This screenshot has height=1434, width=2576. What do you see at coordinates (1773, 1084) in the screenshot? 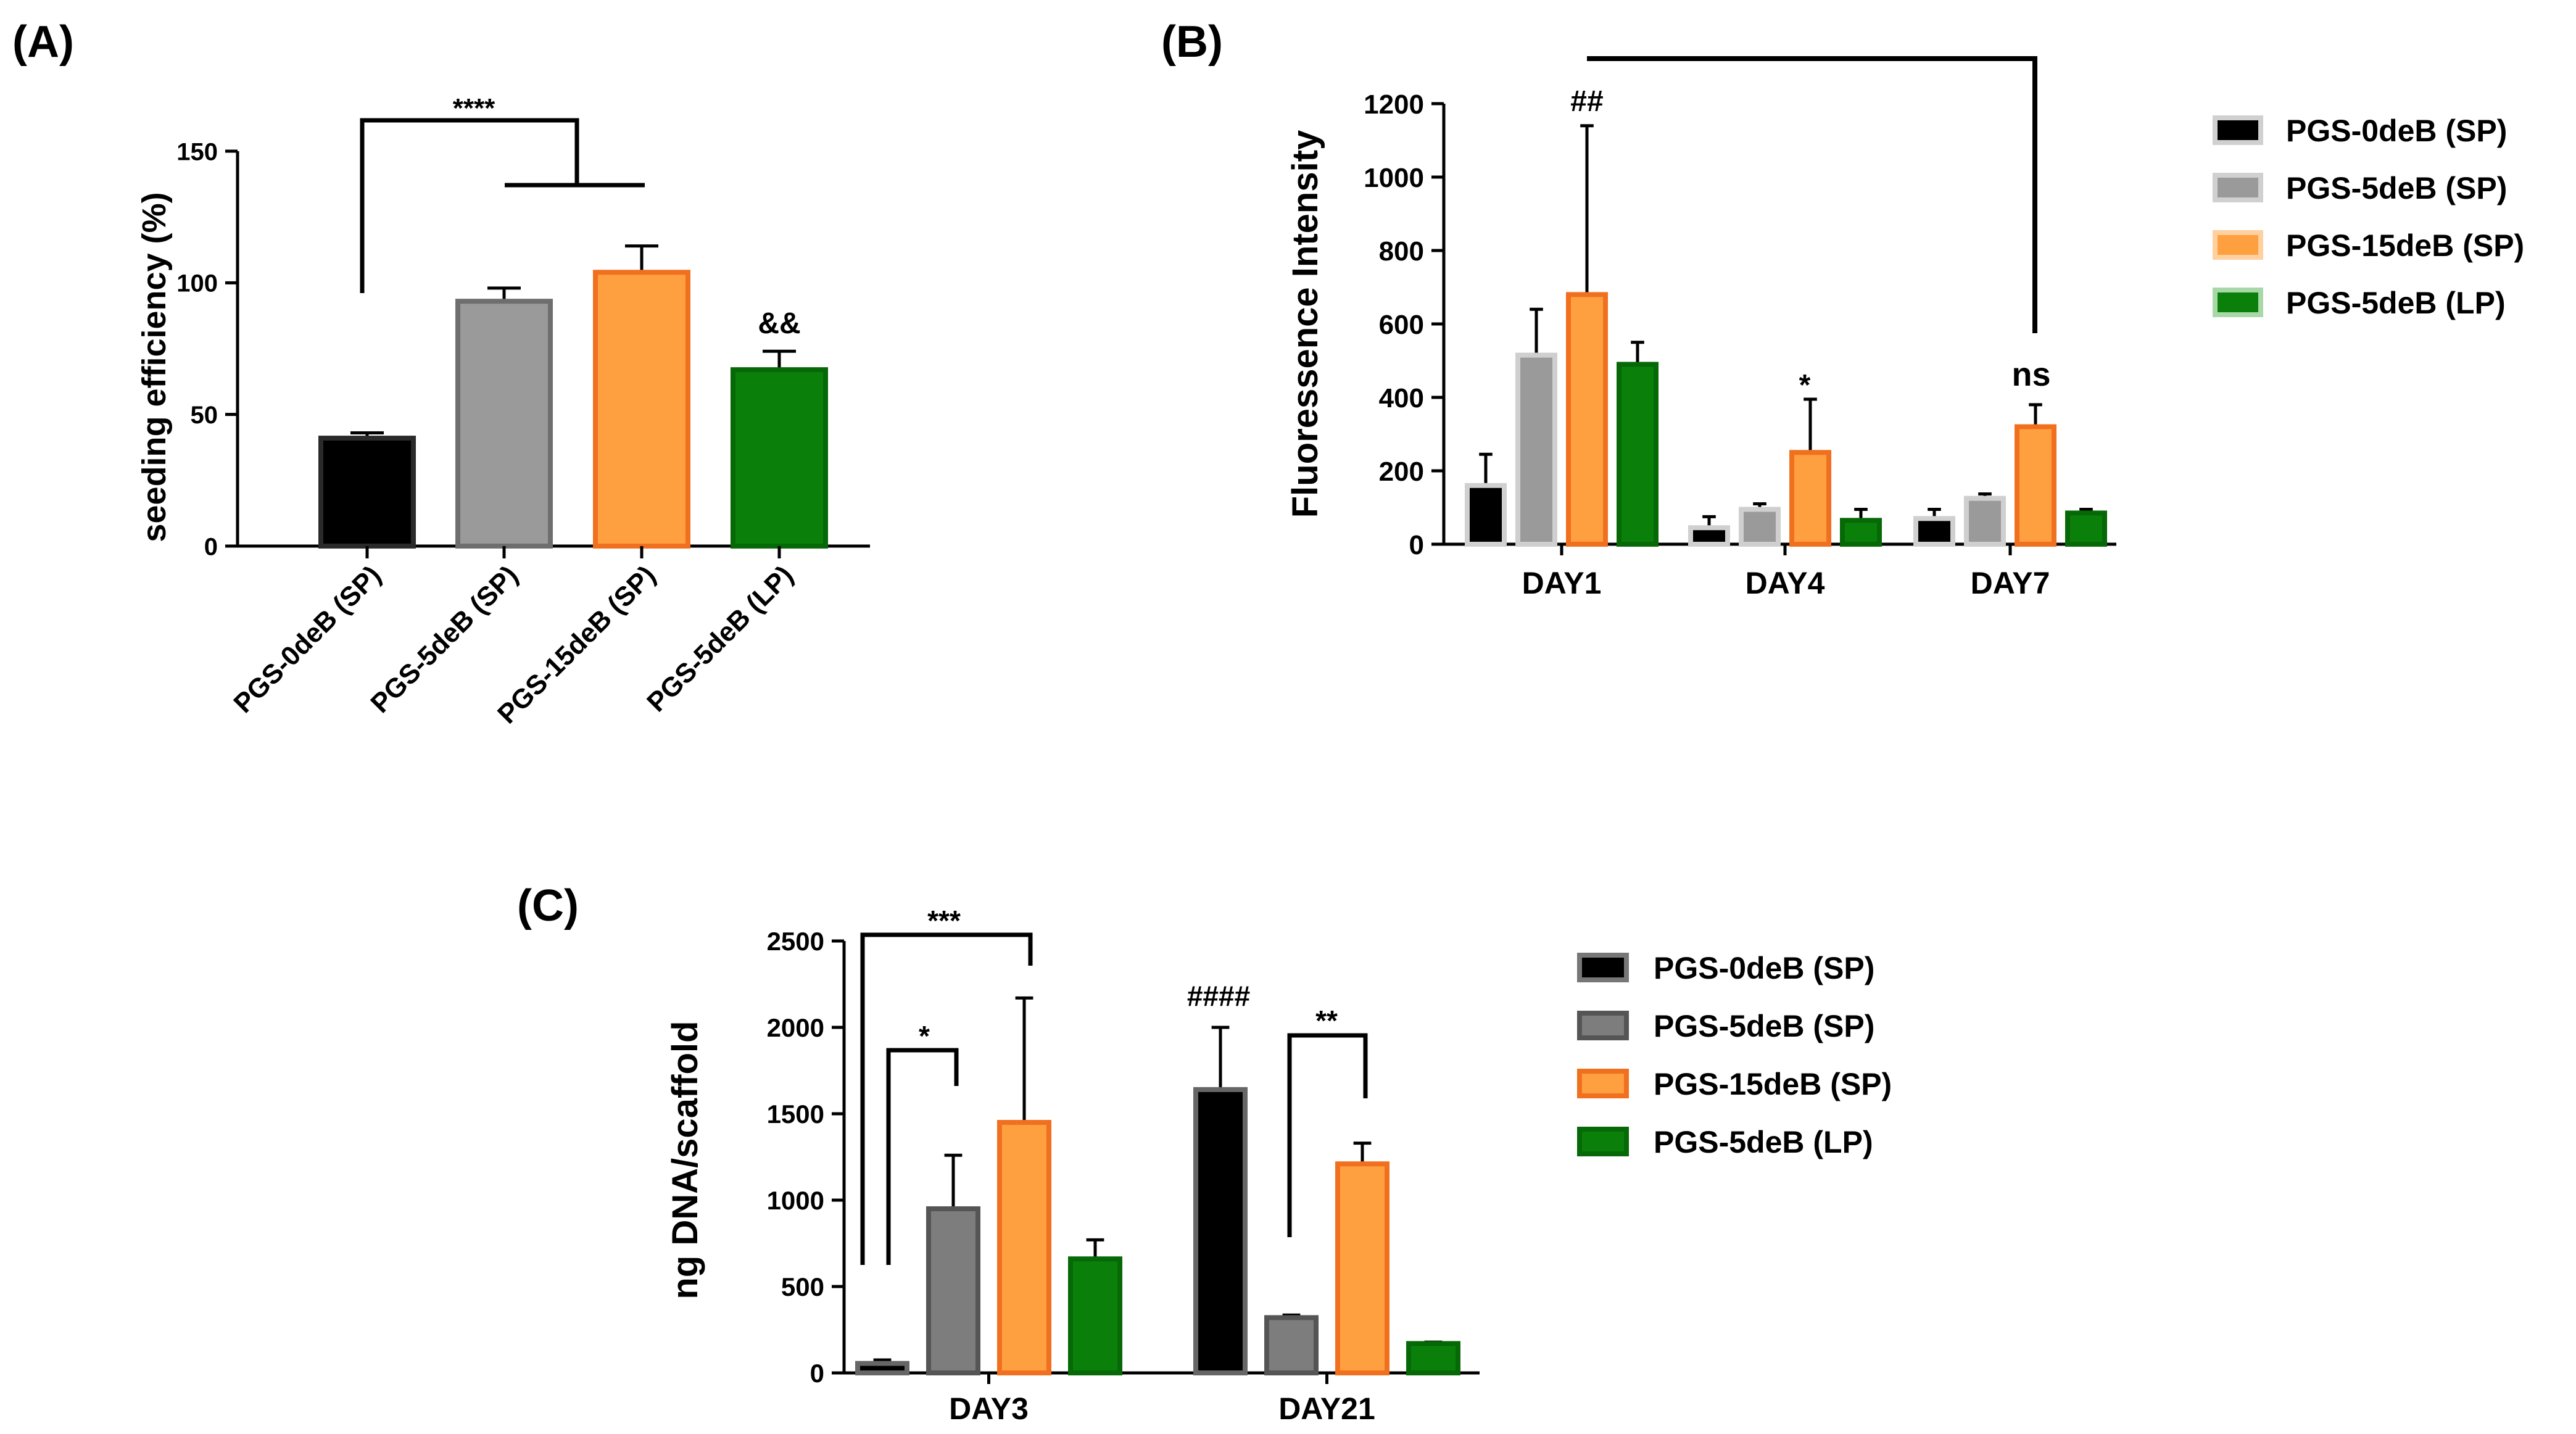
I see `panel-c-legend-label: PGS-15deB (SP)` at bounding box center [1773, 1084].